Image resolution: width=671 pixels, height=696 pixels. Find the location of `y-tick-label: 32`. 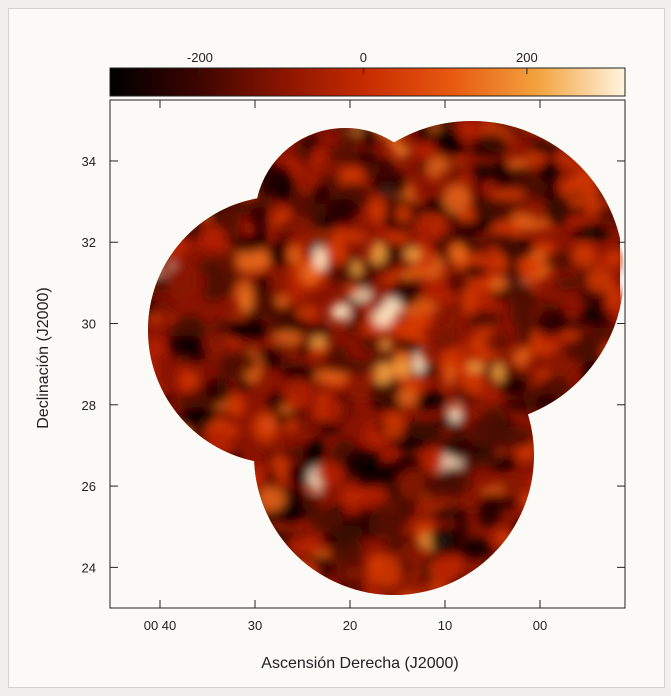

y-tick-label: 32 is located at coordinates (89, 242).